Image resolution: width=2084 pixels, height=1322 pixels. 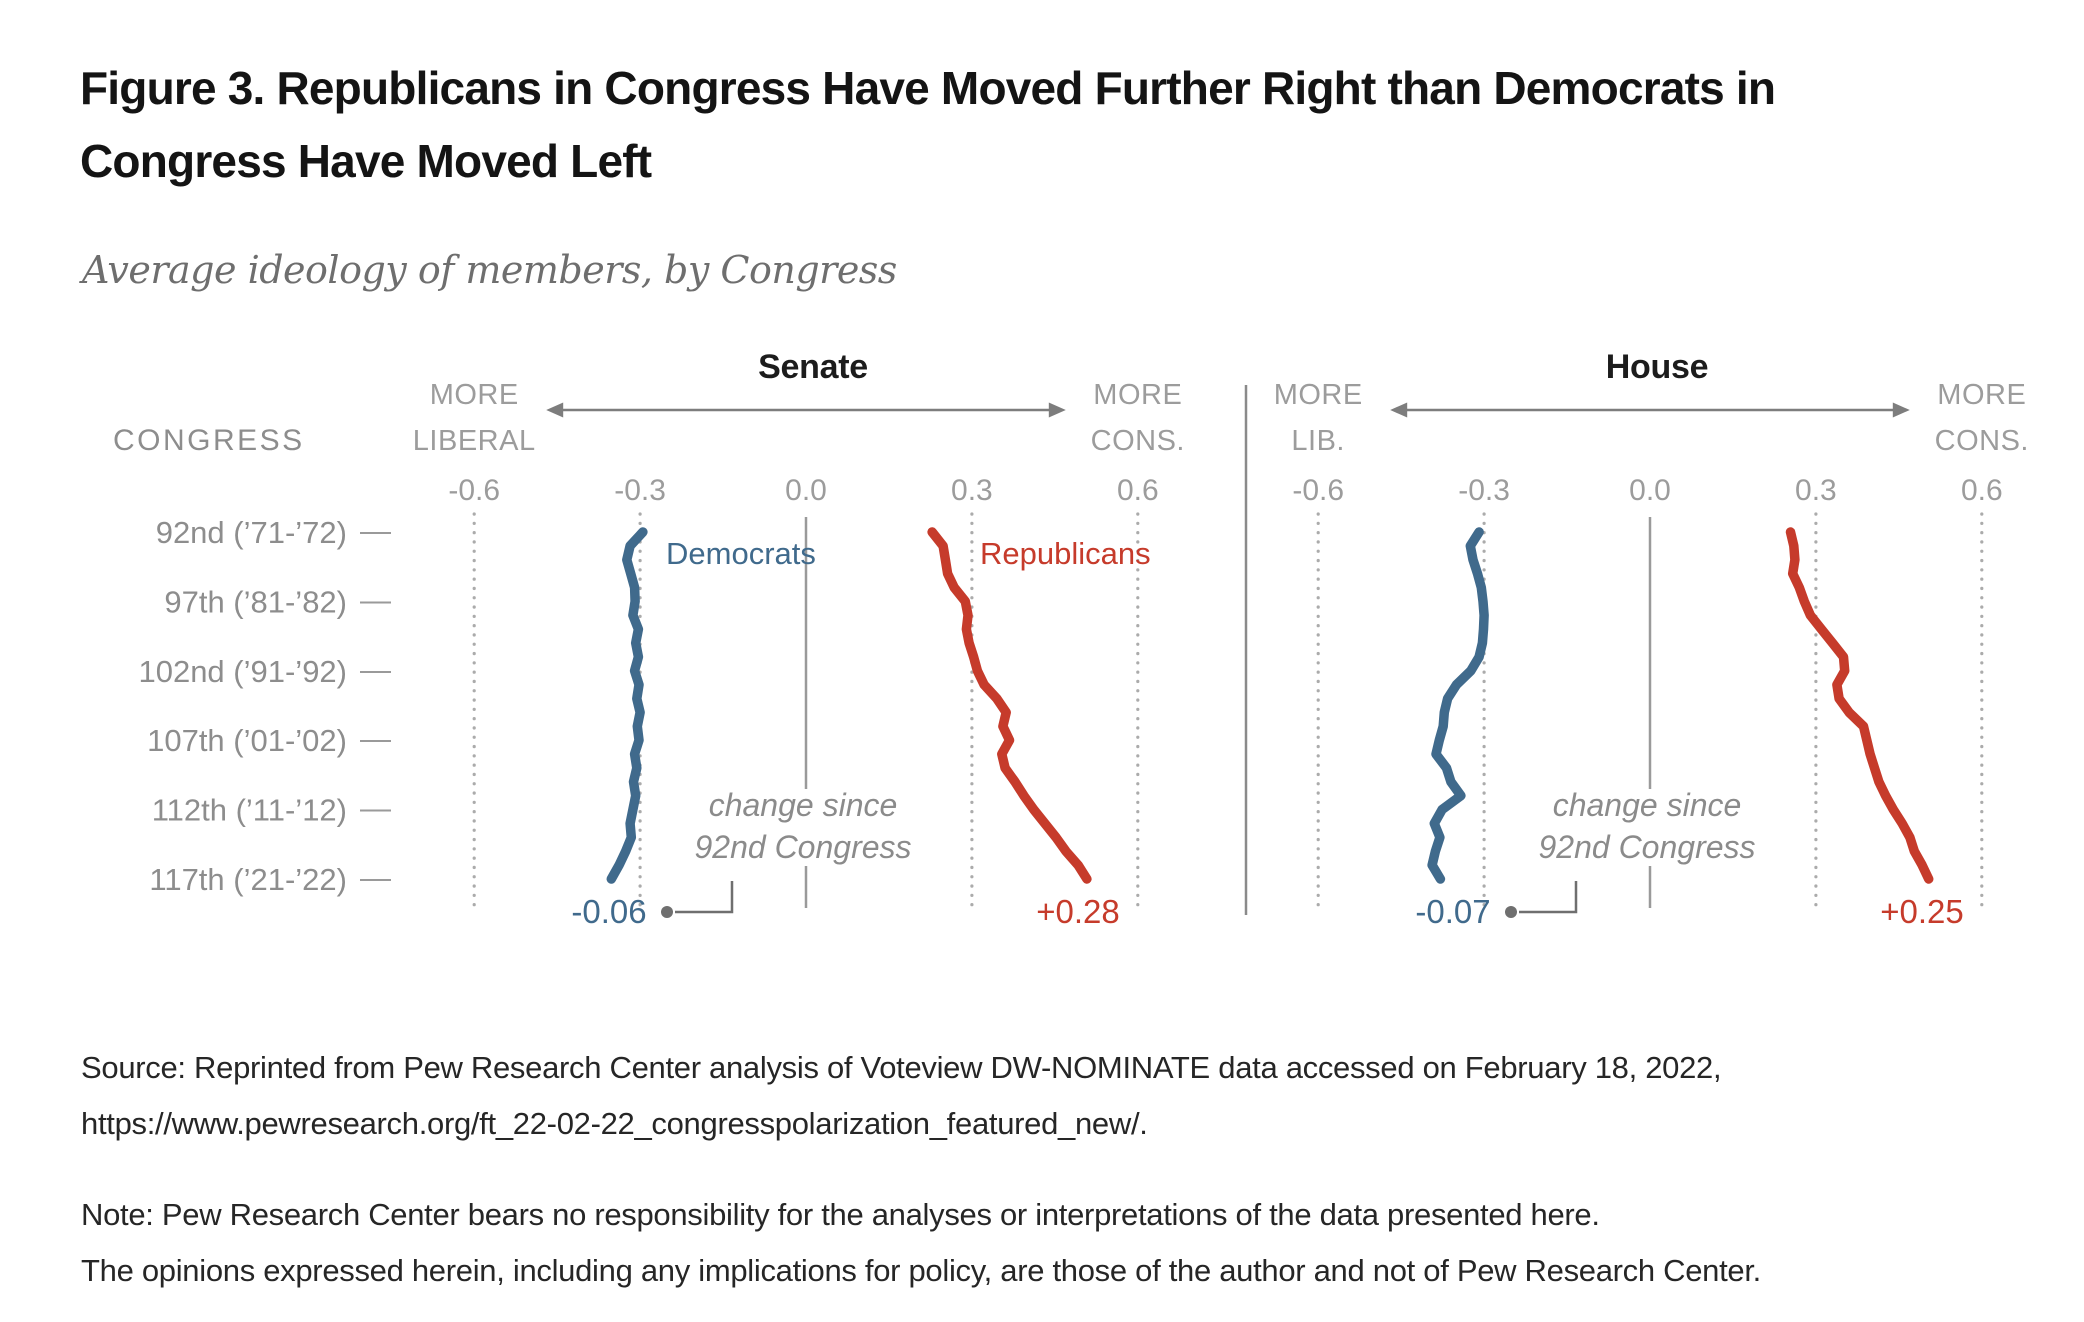 I want to click on change-value-democrats-senate: -0.06, so click(x=608, y=911).